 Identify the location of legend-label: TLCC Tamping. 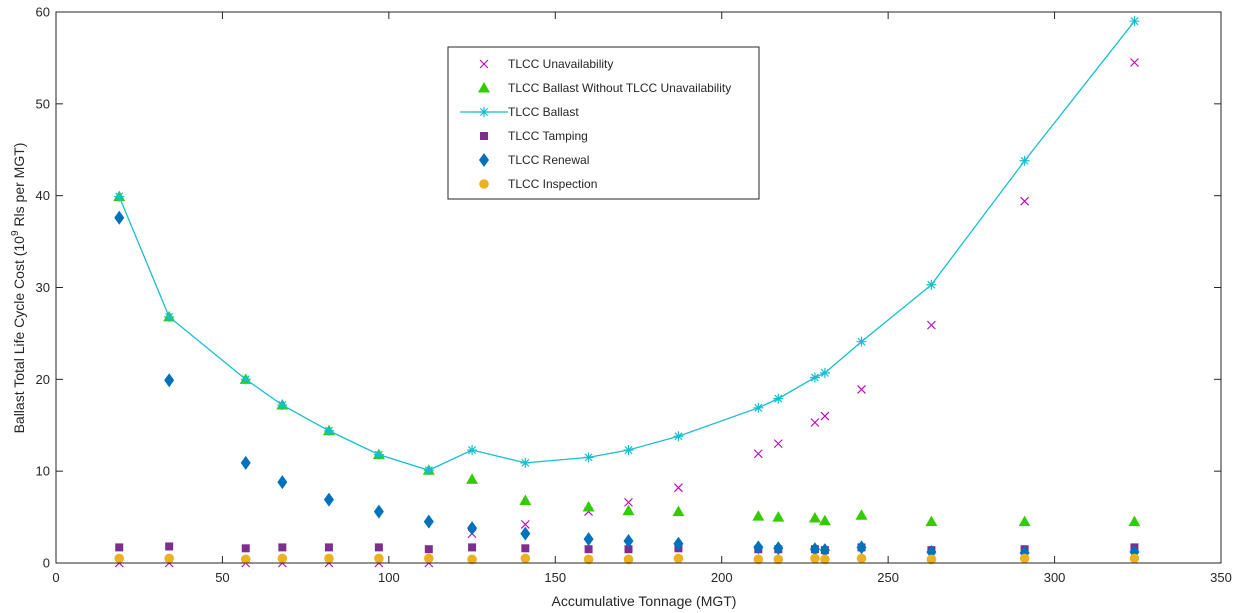
(548, 136).